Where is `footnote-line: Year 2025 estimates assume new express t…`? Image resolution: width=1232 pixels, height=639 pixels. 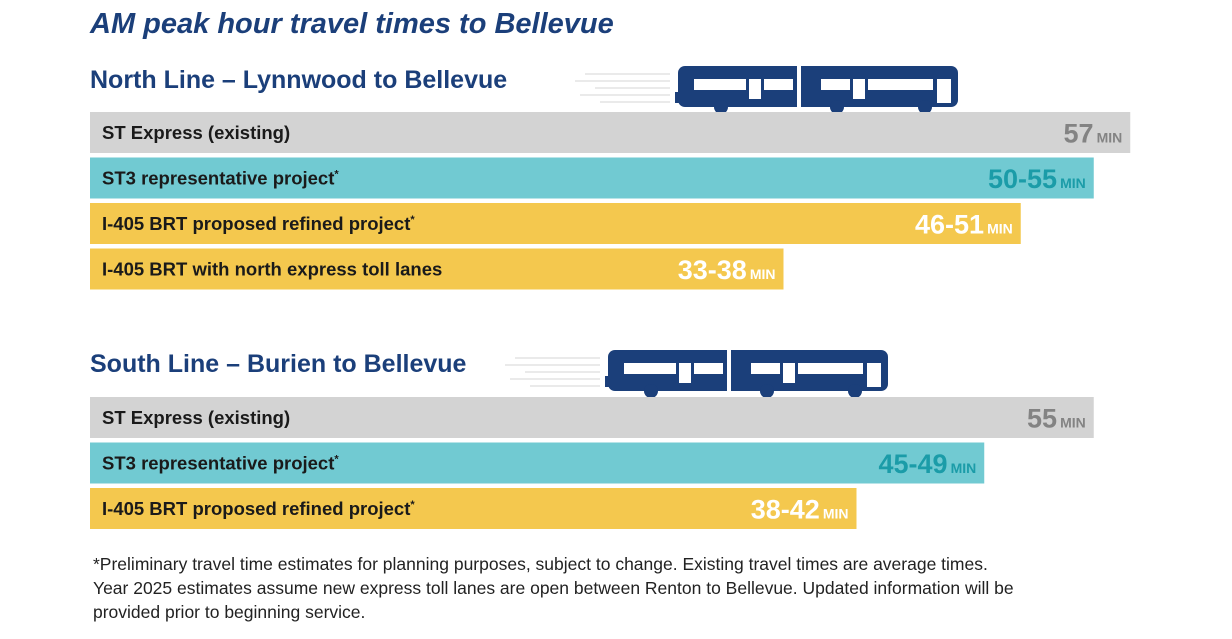
footnote-line: Year 2025 estimates assume new express t… is located at coordinates (553, 588).